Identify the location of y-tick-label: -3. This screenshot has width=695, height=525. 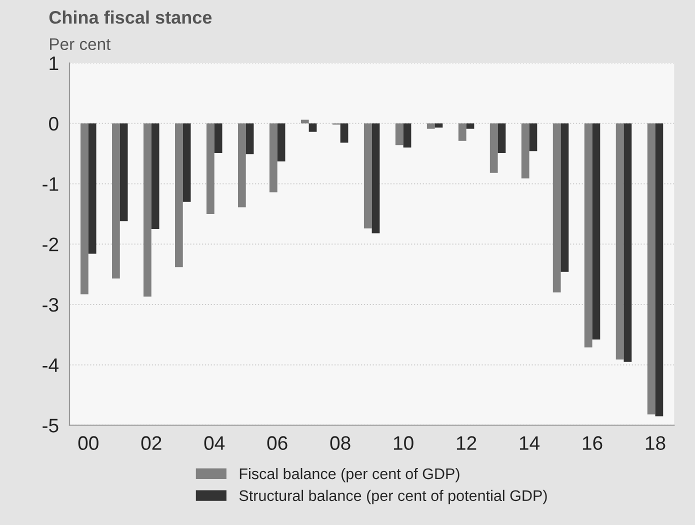
(50, 305).